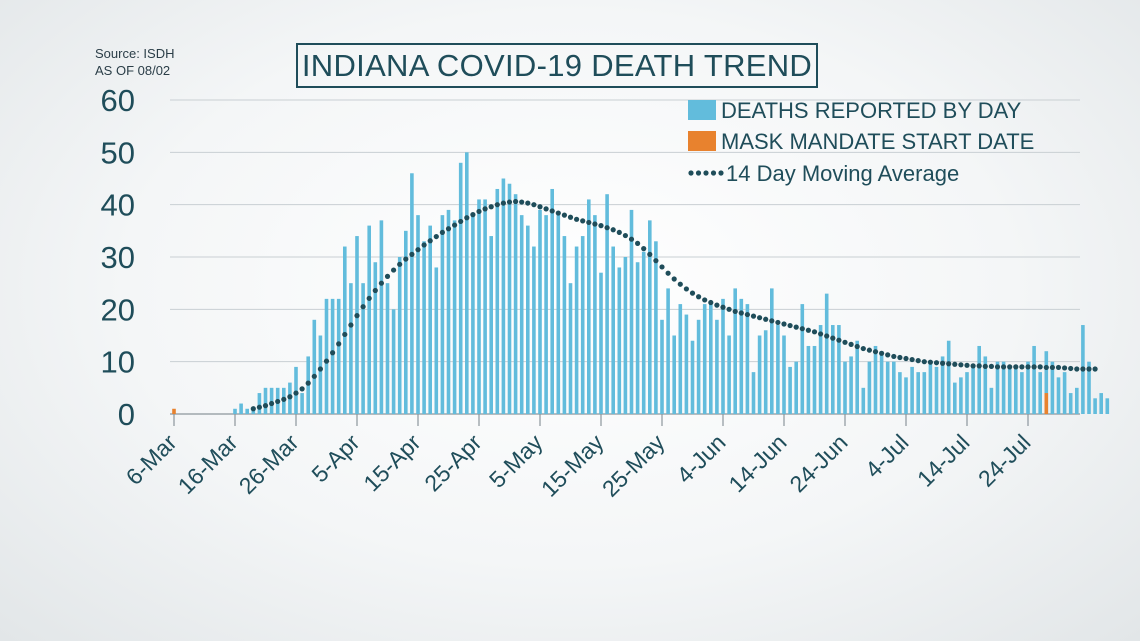 This screenshot has height=641, width=1140. What do you see at coordinates (118, 309) in the screenshot?
I see `y-tick-label: 20` at bounding box center [118, 309].